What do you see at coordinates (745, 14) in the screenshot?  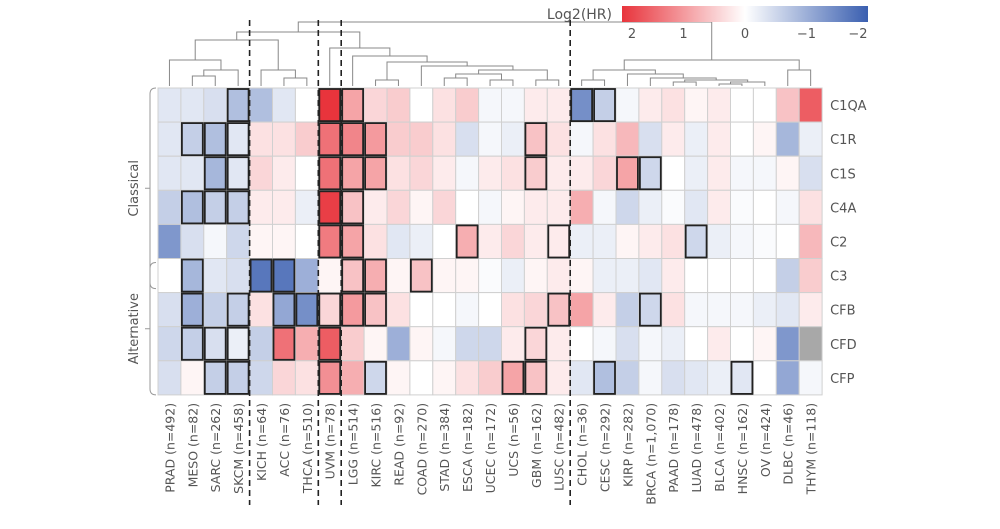 I see `legend-gradient` at bounding box center [745, 14].